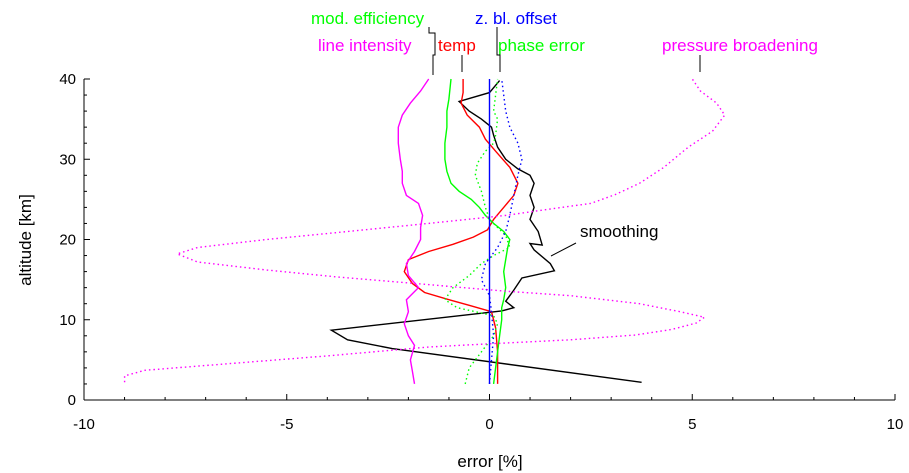  What do you see at coordinates (619, 231) in the screenshot?
I see `annotation-smoothing: smoothing` at bounding box center [619, 231].